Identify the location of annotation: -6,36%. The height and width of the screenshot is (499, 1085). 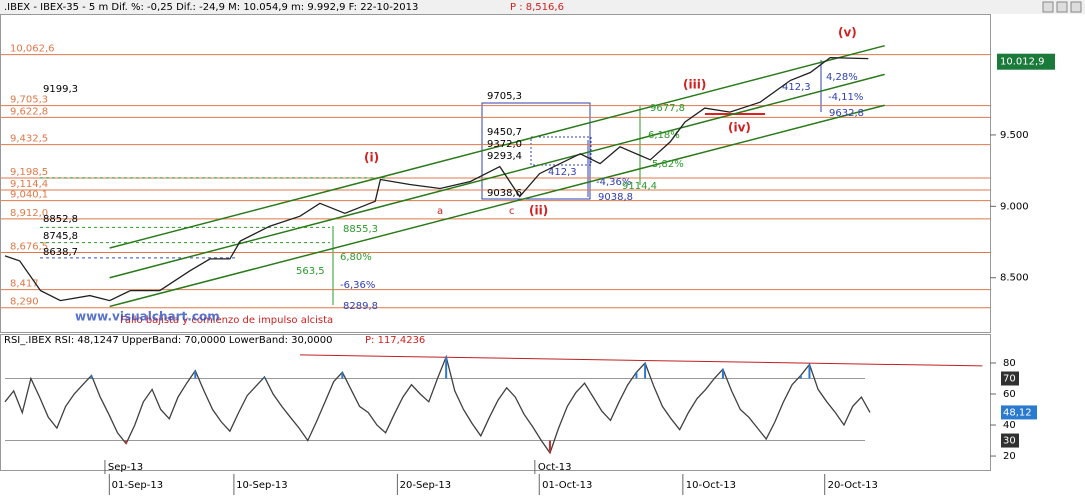
(357, 285).